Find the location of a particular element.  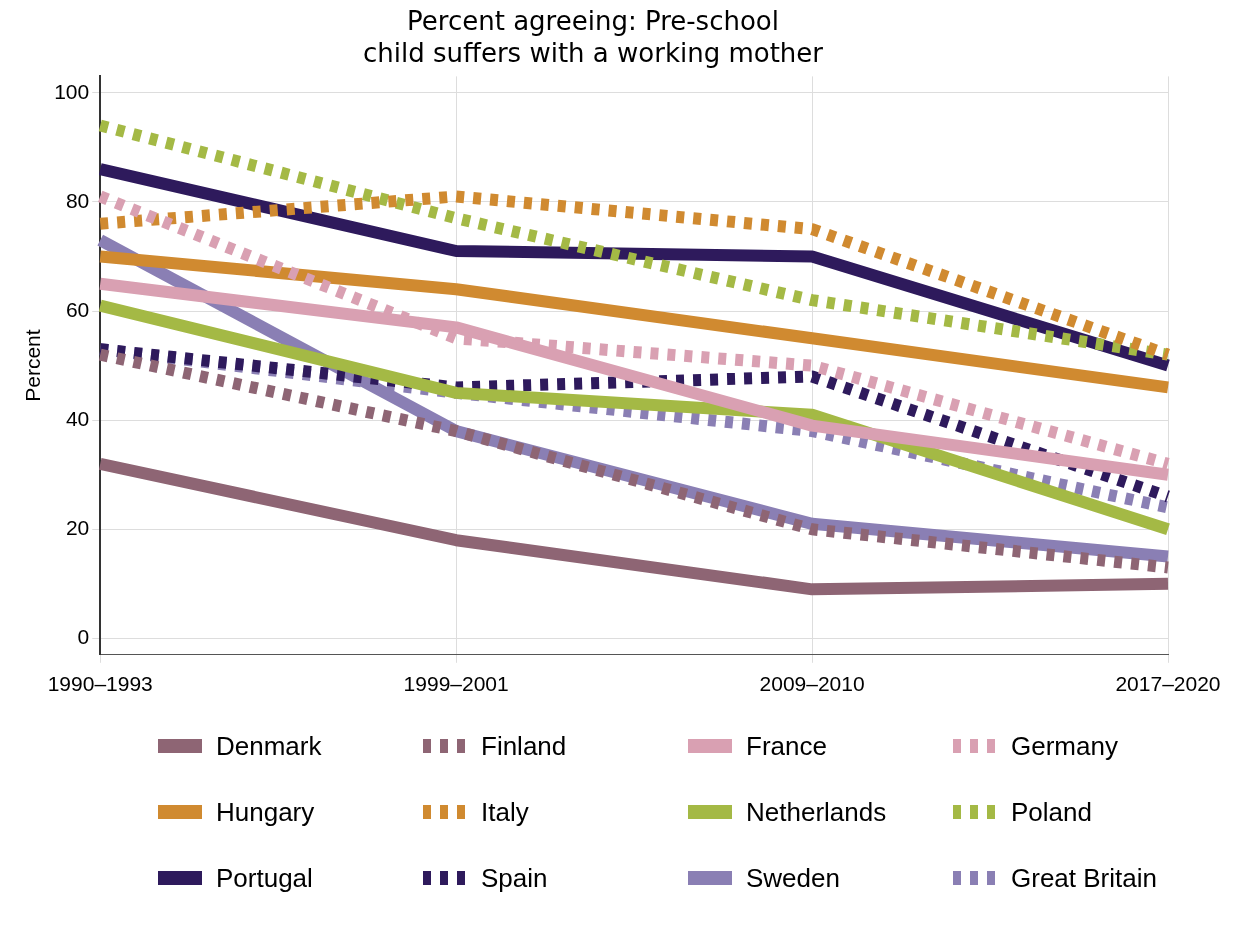

y-axis-title: Percent is located at coordinates (33, 365).